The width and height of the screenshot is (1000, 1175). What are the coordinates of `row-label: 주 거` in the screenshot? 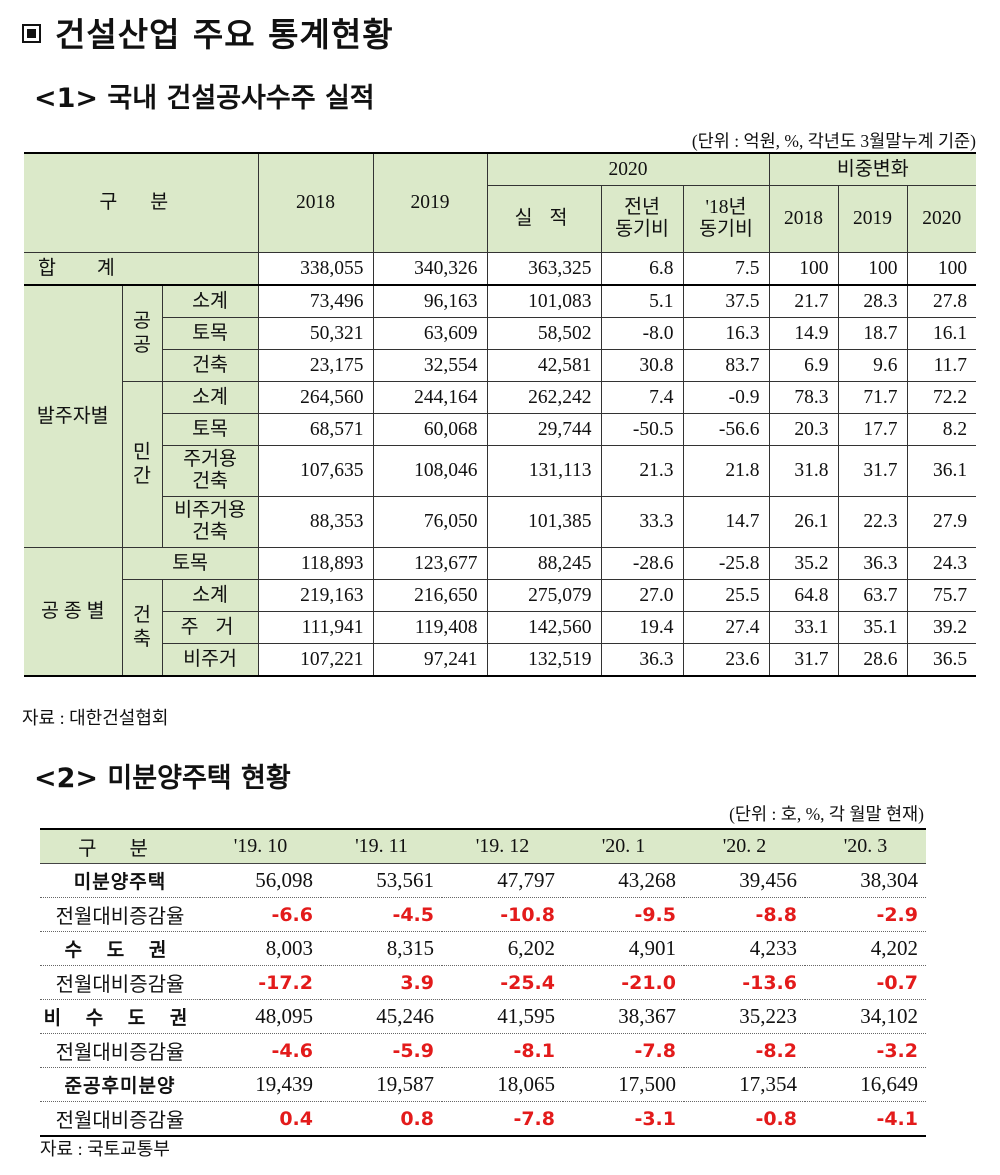 It's located at (210, 627).